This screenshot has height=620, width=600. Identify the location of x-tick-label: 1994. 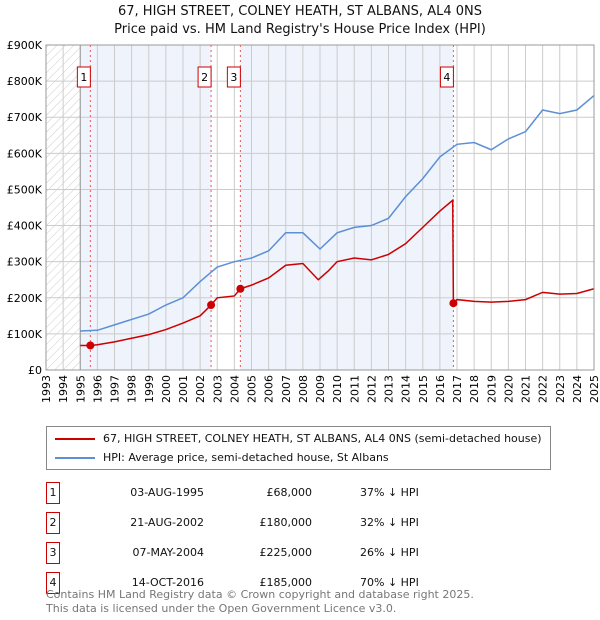
(63, 389).